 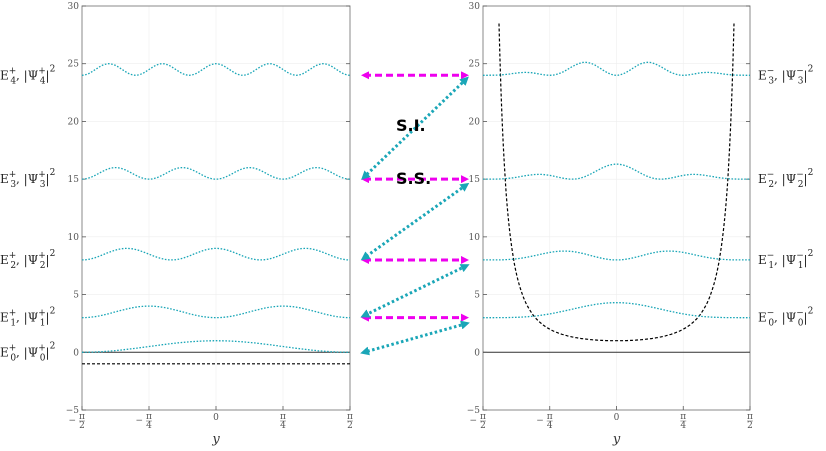 What do you see at coordinates (27, 75) in the screenshot?
I see `energy-level-label: E+ 4, |Ψ+ 4|2` at bounding box center [27, 75].